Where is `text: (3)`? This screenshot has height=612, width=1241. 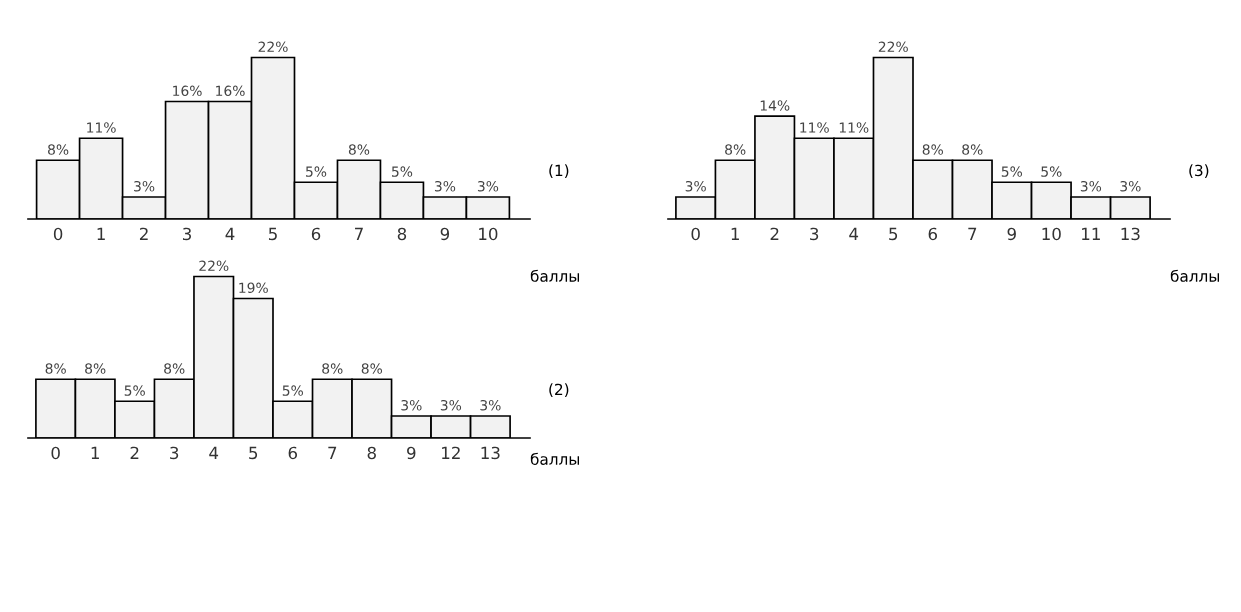
text: (3) is located at coordinates (1199, 171).